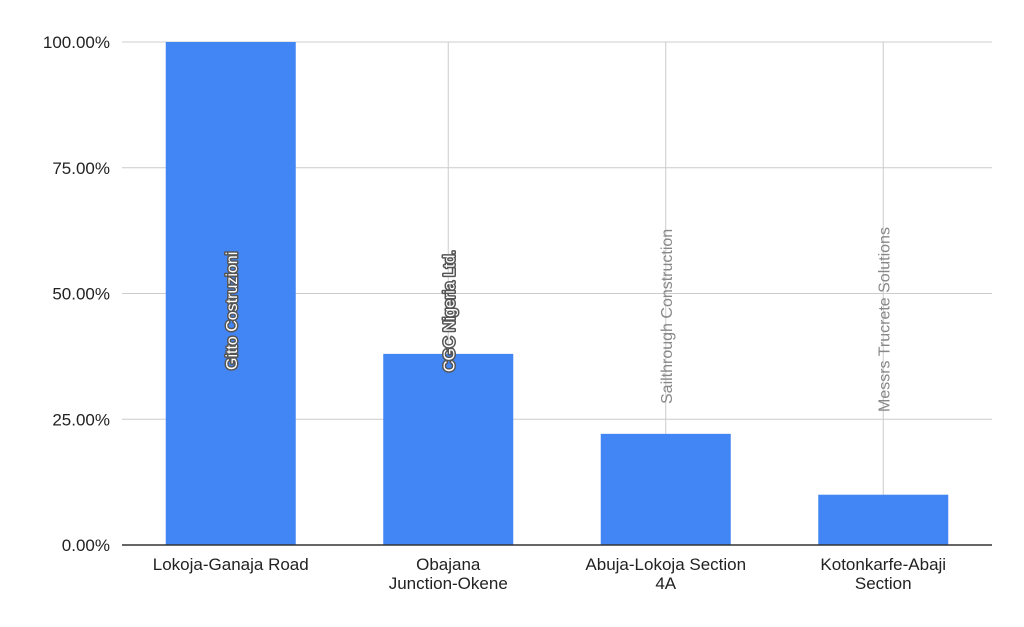  What do you see at coordinates (448, 574) in the screenshot?
I see `x-category-label: Obajana Junction-Okene` at bounding box center [448, 574].